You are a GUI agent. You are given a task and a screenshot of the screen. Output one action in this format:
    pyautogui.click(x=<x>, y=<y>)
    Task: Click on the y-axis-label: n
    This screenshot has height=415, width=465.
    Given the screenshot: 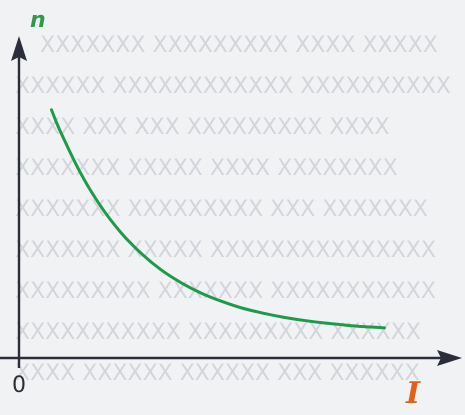 What is the action you would take?
    pyautogui.click(x=38, y=20)
    